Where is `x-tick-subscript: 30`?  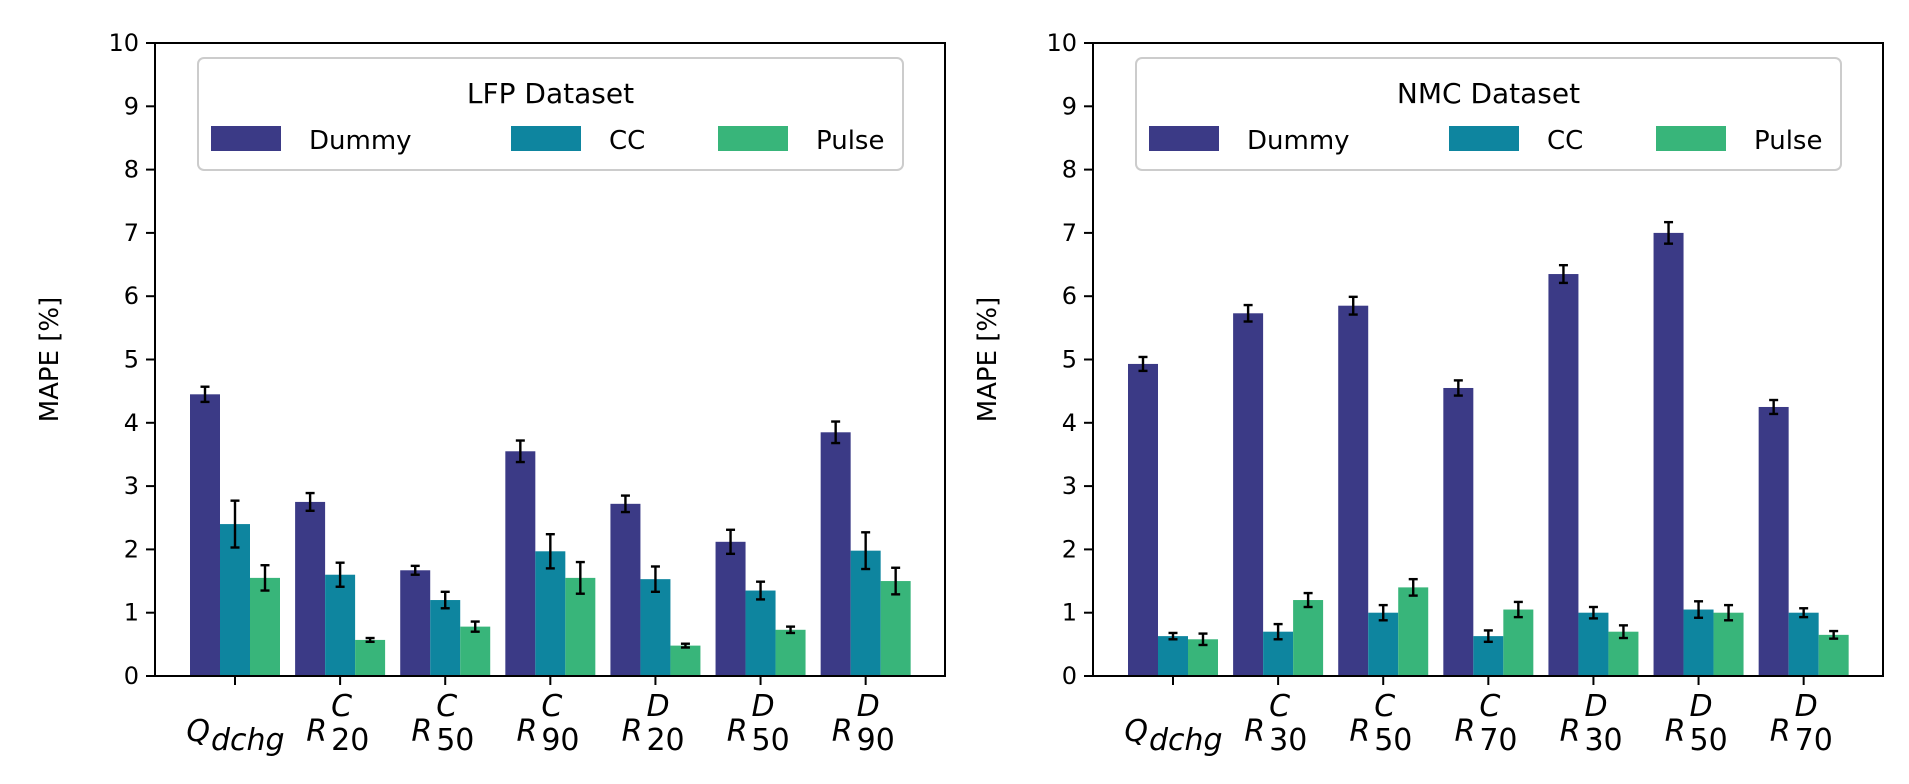 x-tick-subscript: 30 is located at coordinates (1288, 740).